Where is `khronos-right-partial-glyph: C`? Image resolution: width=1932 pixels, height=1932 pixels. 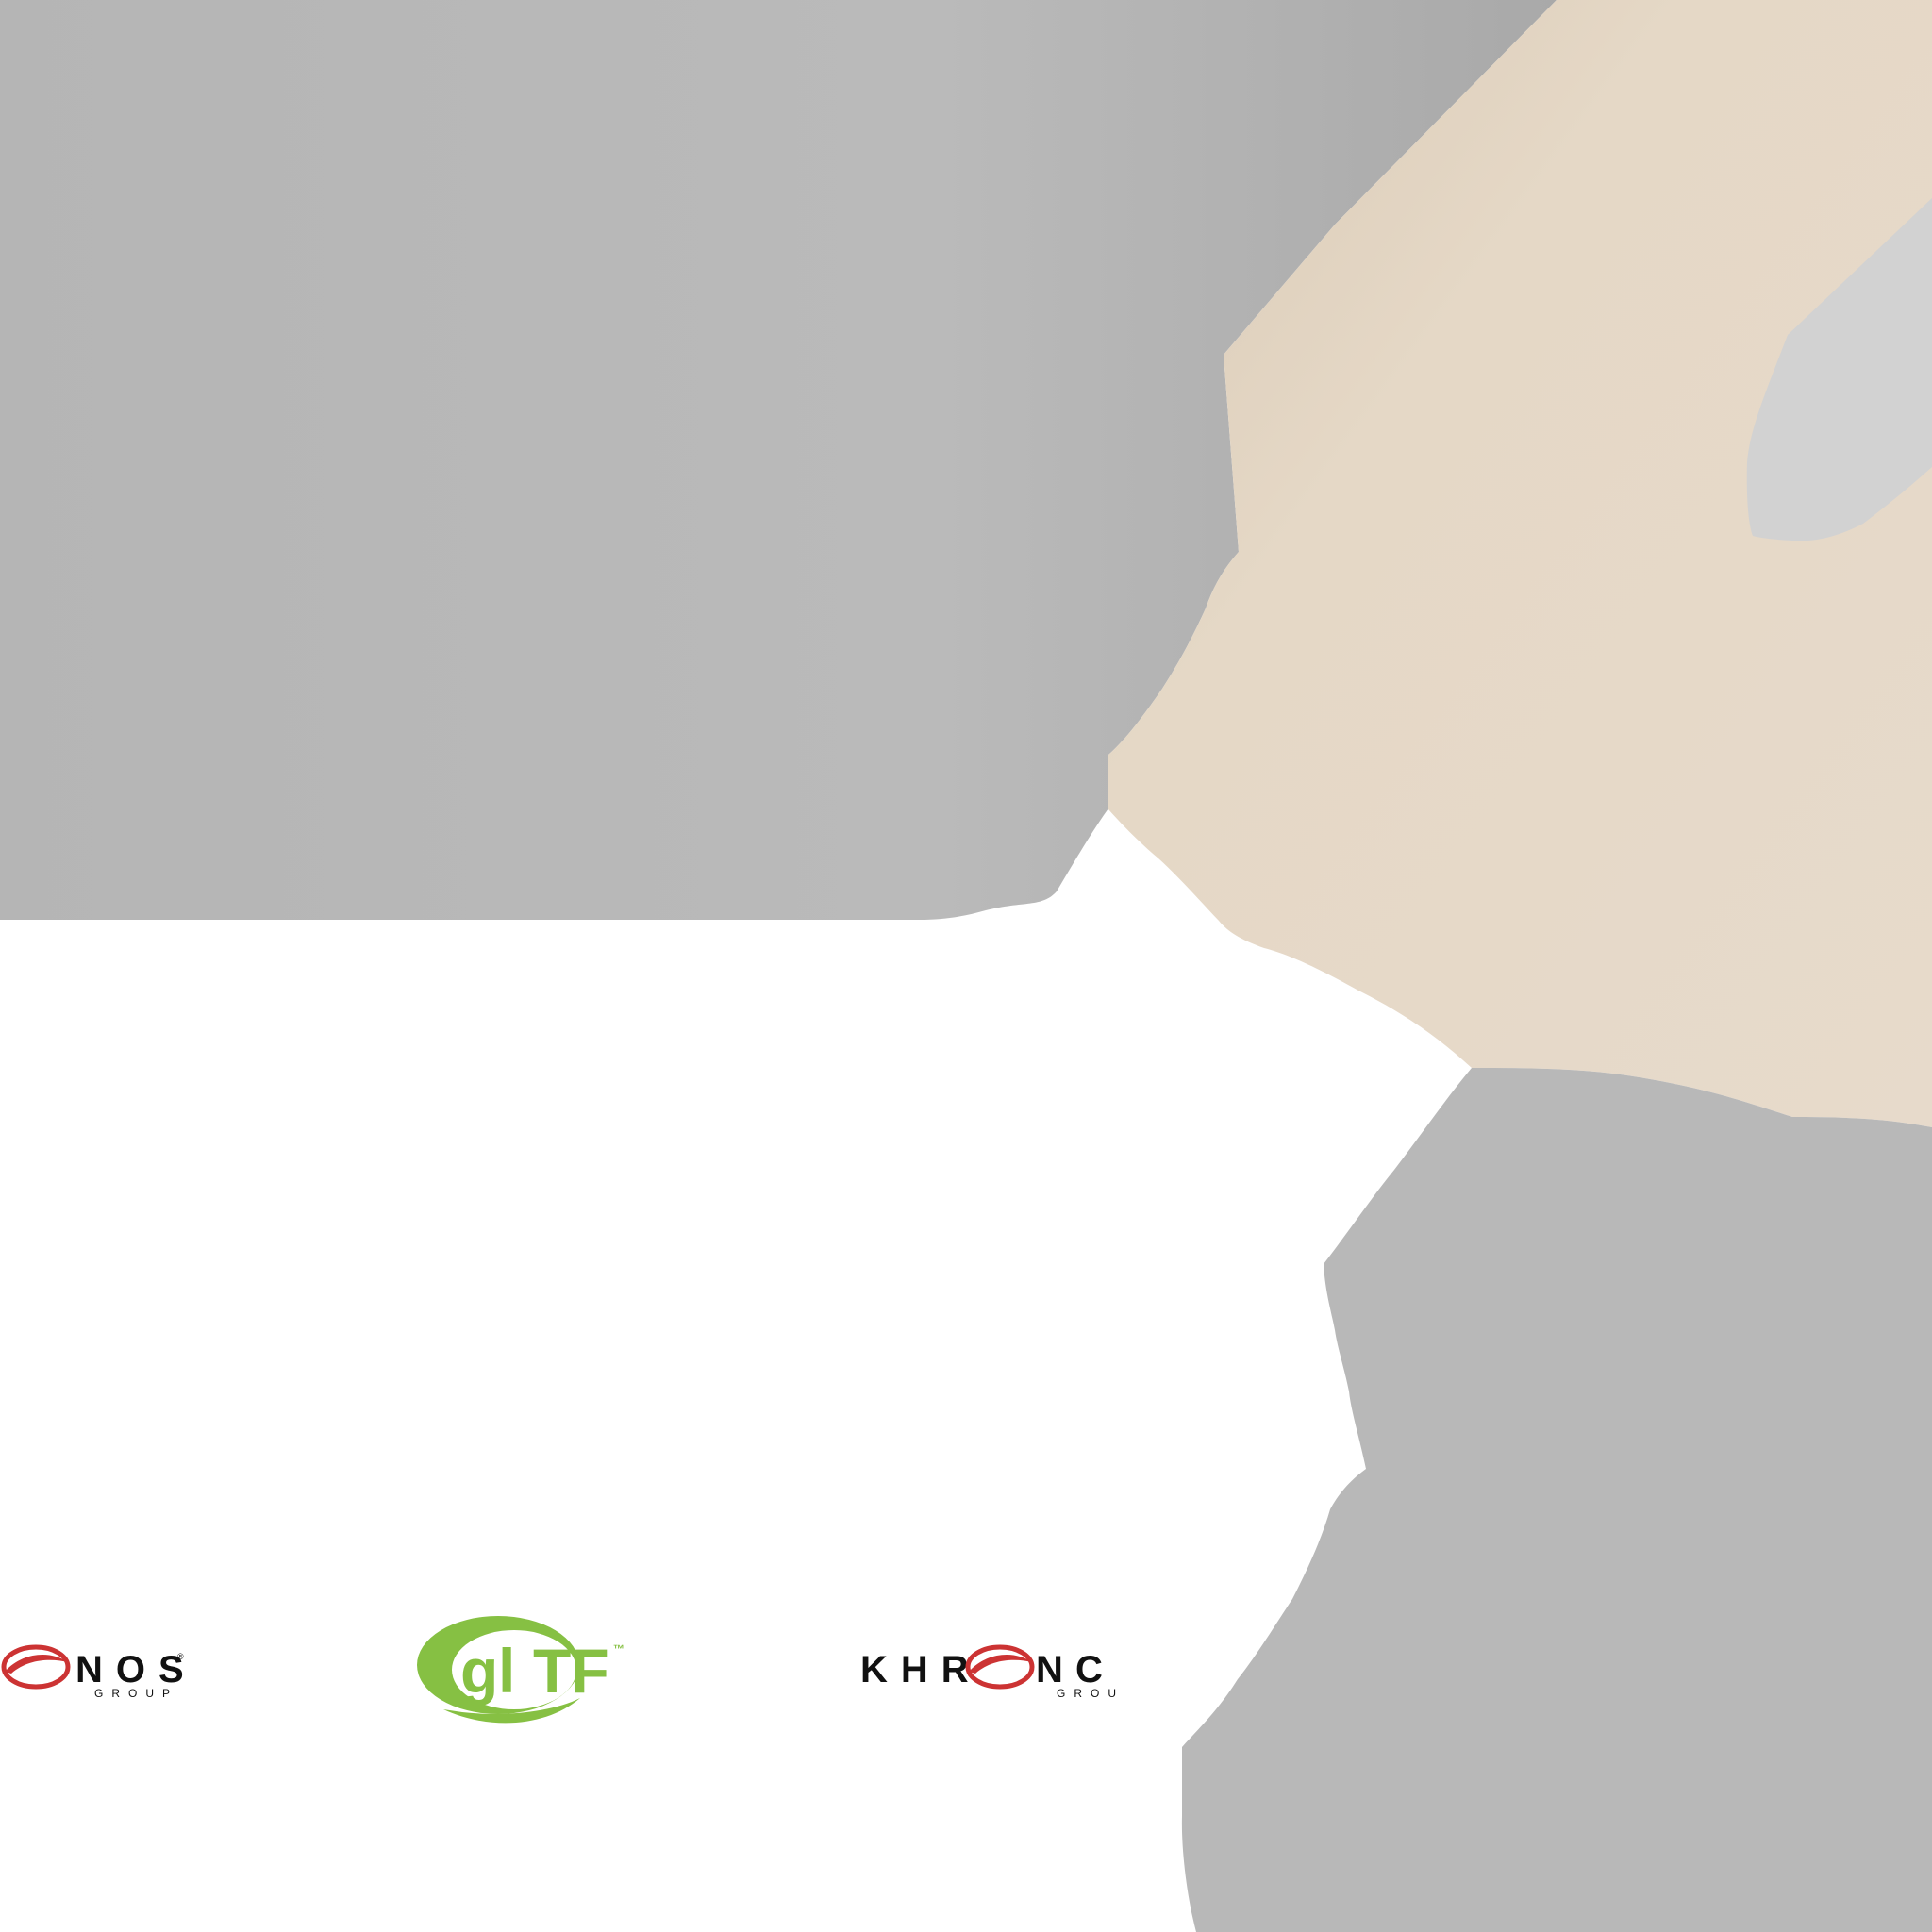 khronos-right-partial-glyph: C is located at coordinates (1089, 1670).